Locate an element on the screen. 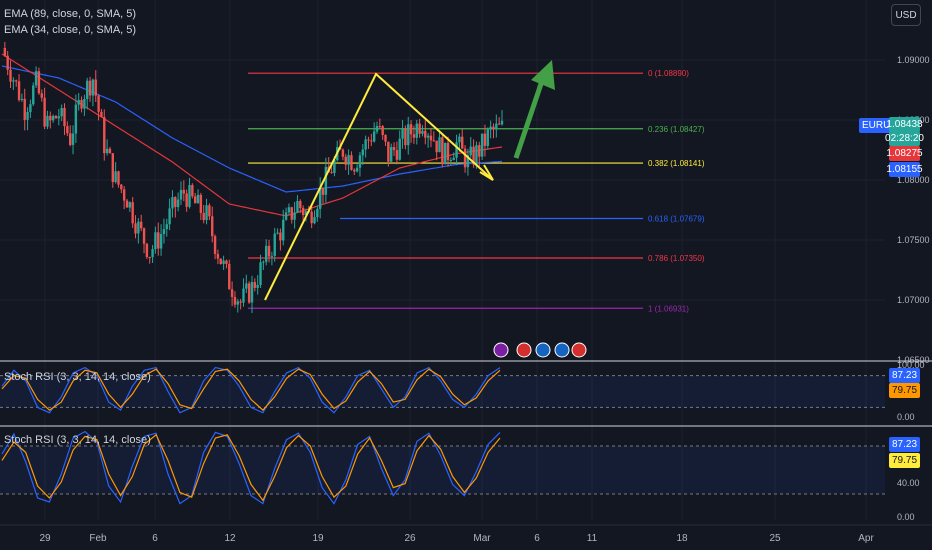 The image size is (932, 550). fib-level-label: 0 (1.08890) is located at coordinates (668, 73).